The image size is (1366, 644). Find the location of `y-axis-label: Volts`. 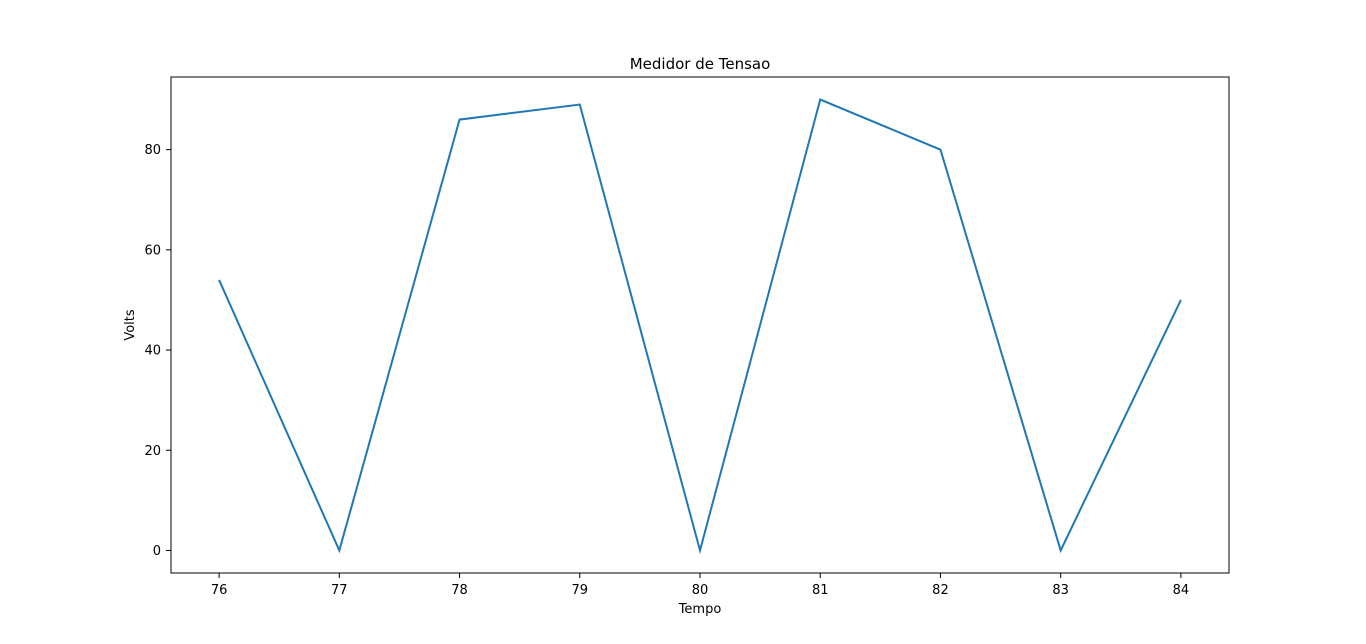

y-axis-label: Volts is located at coordinates (130, 325).